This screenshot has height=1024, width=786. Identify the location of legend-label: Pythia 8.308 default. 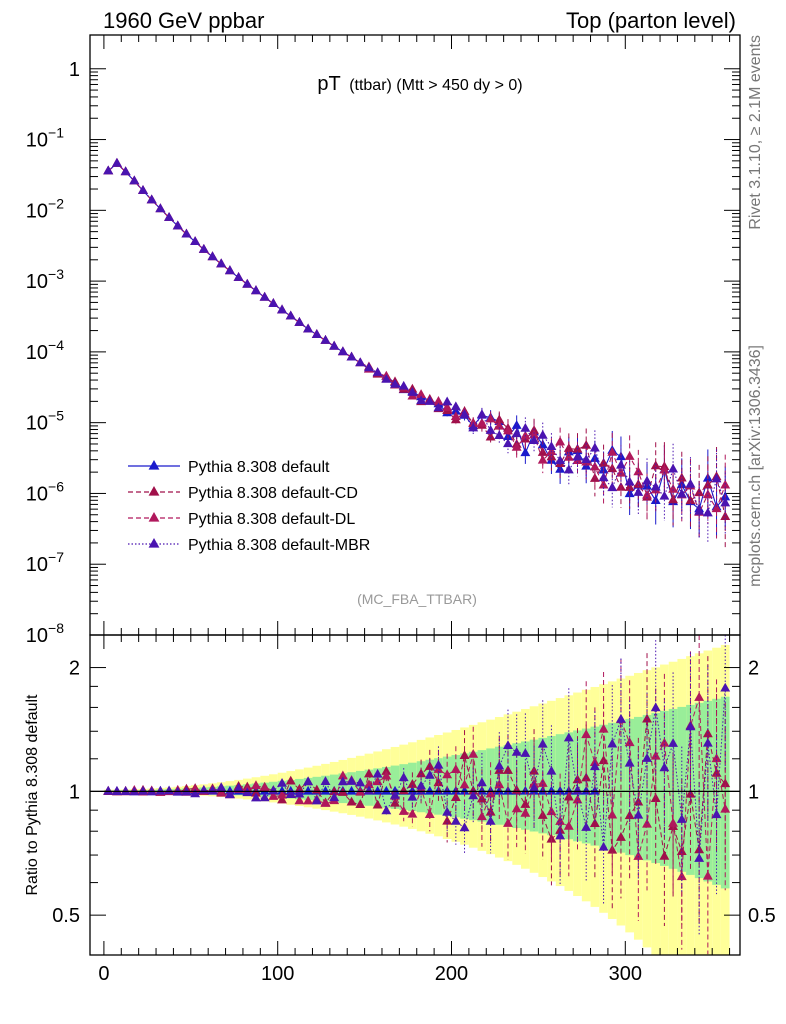
(259, 467).